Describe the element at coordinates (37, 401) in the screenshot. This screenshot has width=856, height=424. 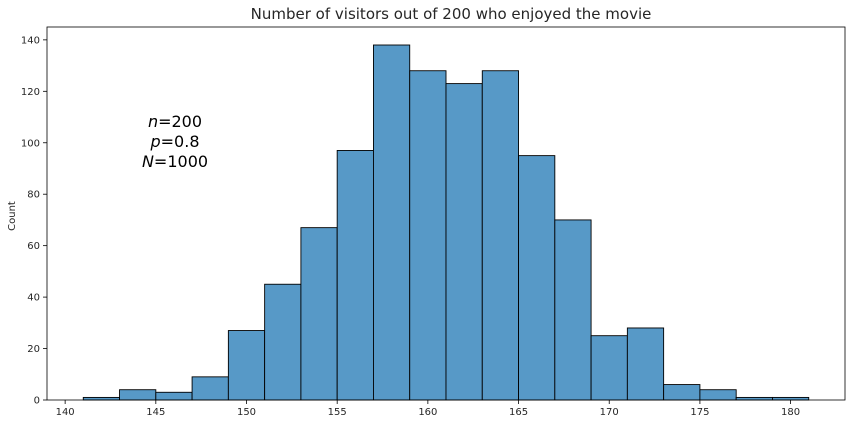
I see `y-tick-label: 0` at that location.